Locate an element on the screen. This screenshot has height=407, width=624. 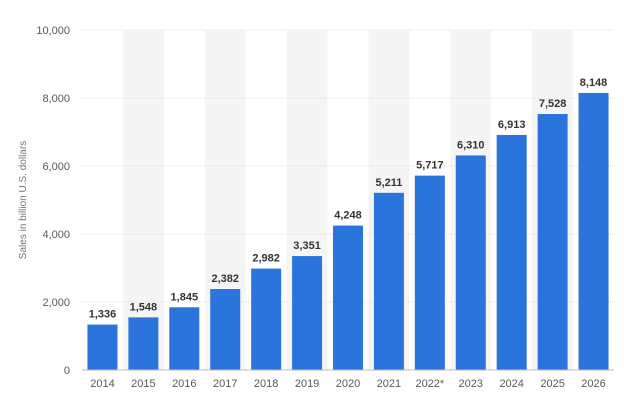
y-tick-label: 8,000 is located at coordinates (56, 99).